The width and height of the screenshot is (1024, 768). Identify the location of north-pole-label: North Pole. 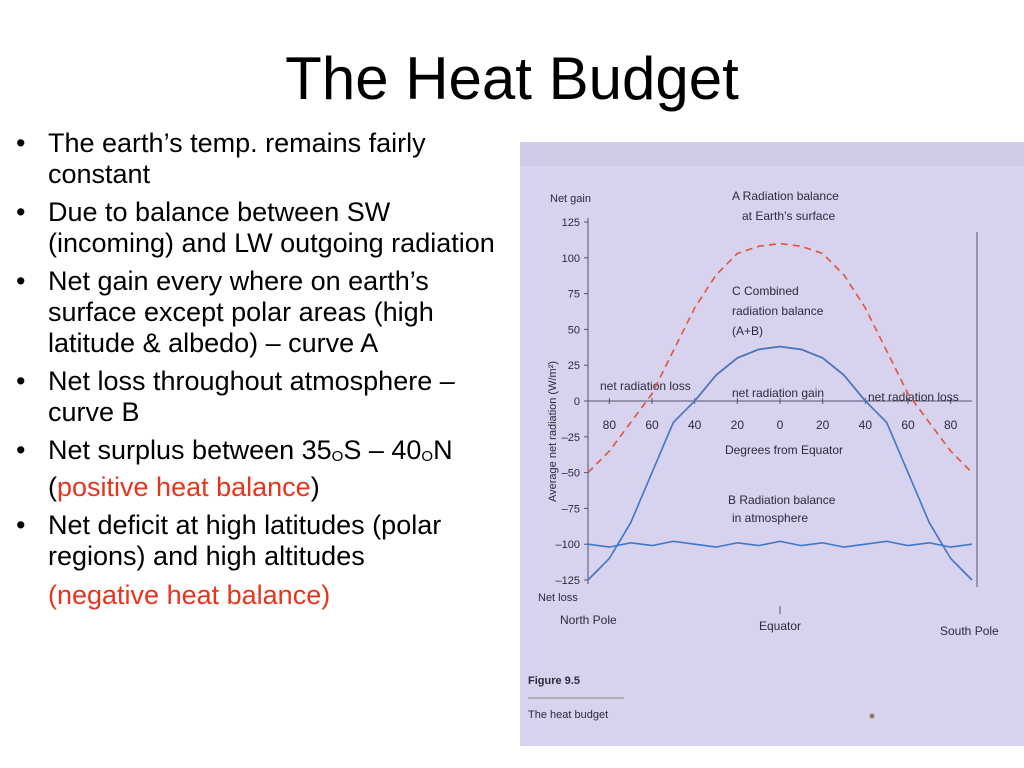
(588, 620).